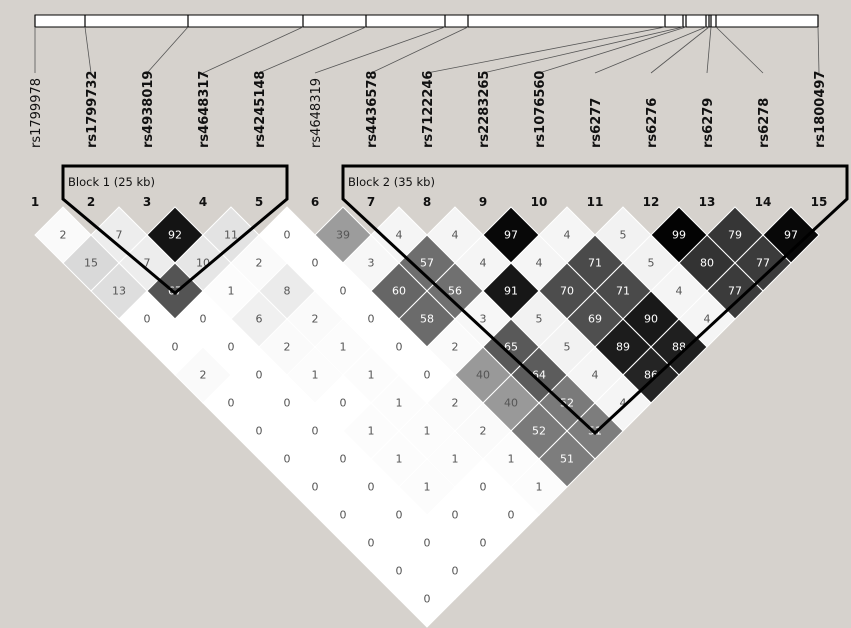  I want to click on snp-name-label: rs1076560, so click(540, 109).